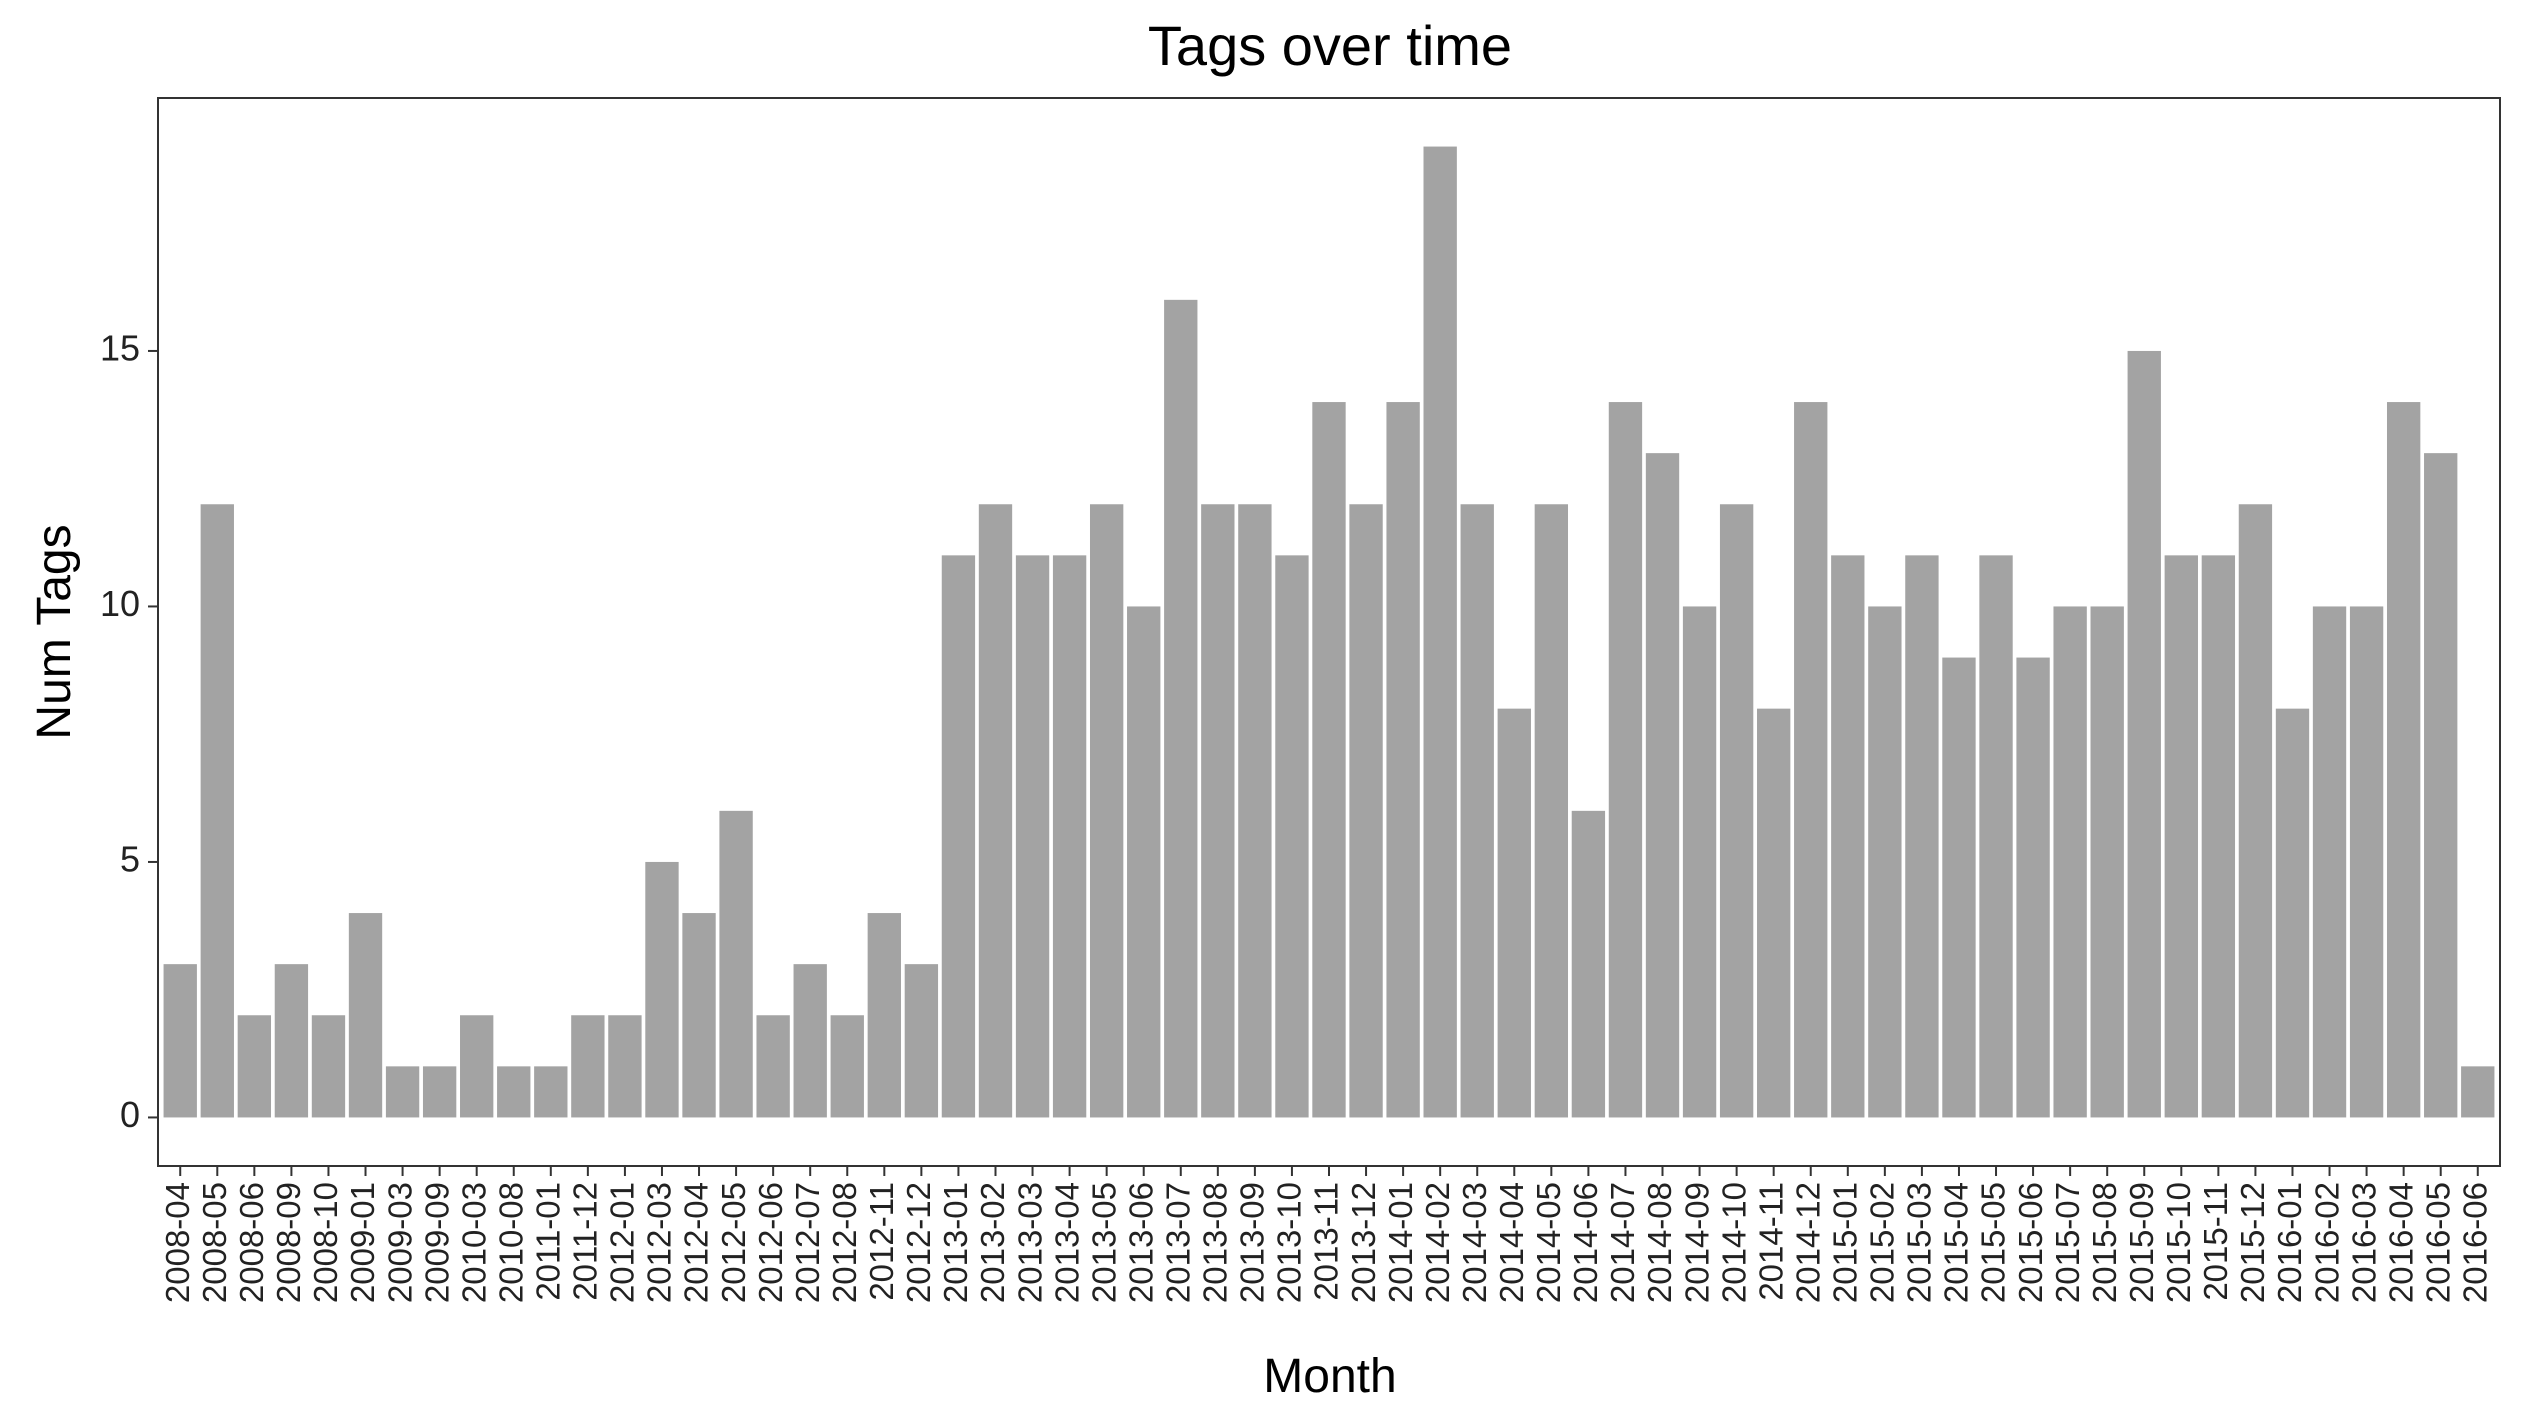 The image size is (2525, 1425). I want to click on x-tick-label: 2014-05, so click(1548, 1242).